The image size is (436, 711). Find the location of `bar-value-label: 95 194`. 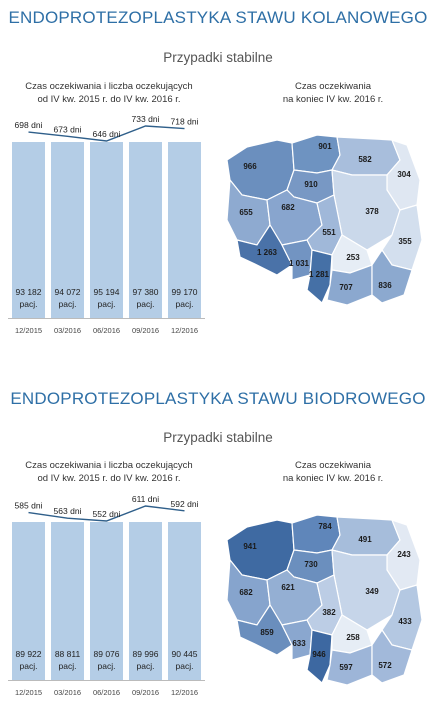

bar-value-label: 95 194 is located at coordinates (107, 292).